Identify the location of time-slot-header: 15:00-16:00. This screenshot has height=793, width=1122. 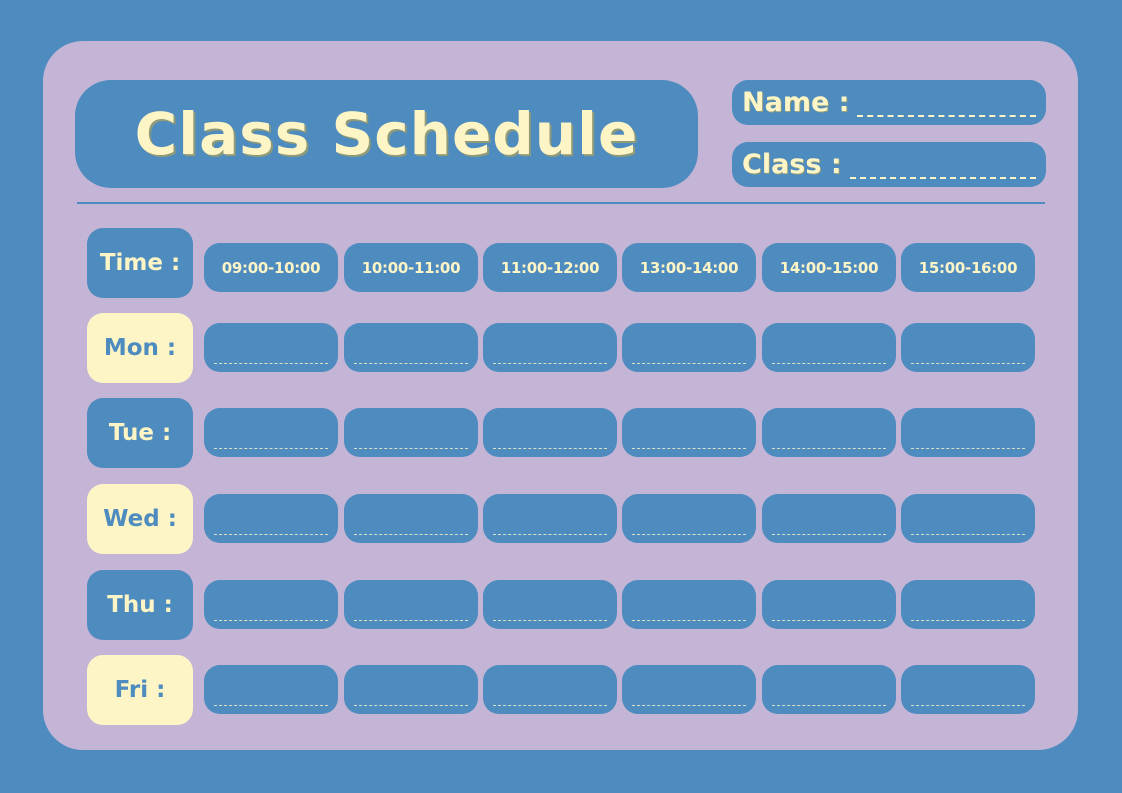
(968, 267).